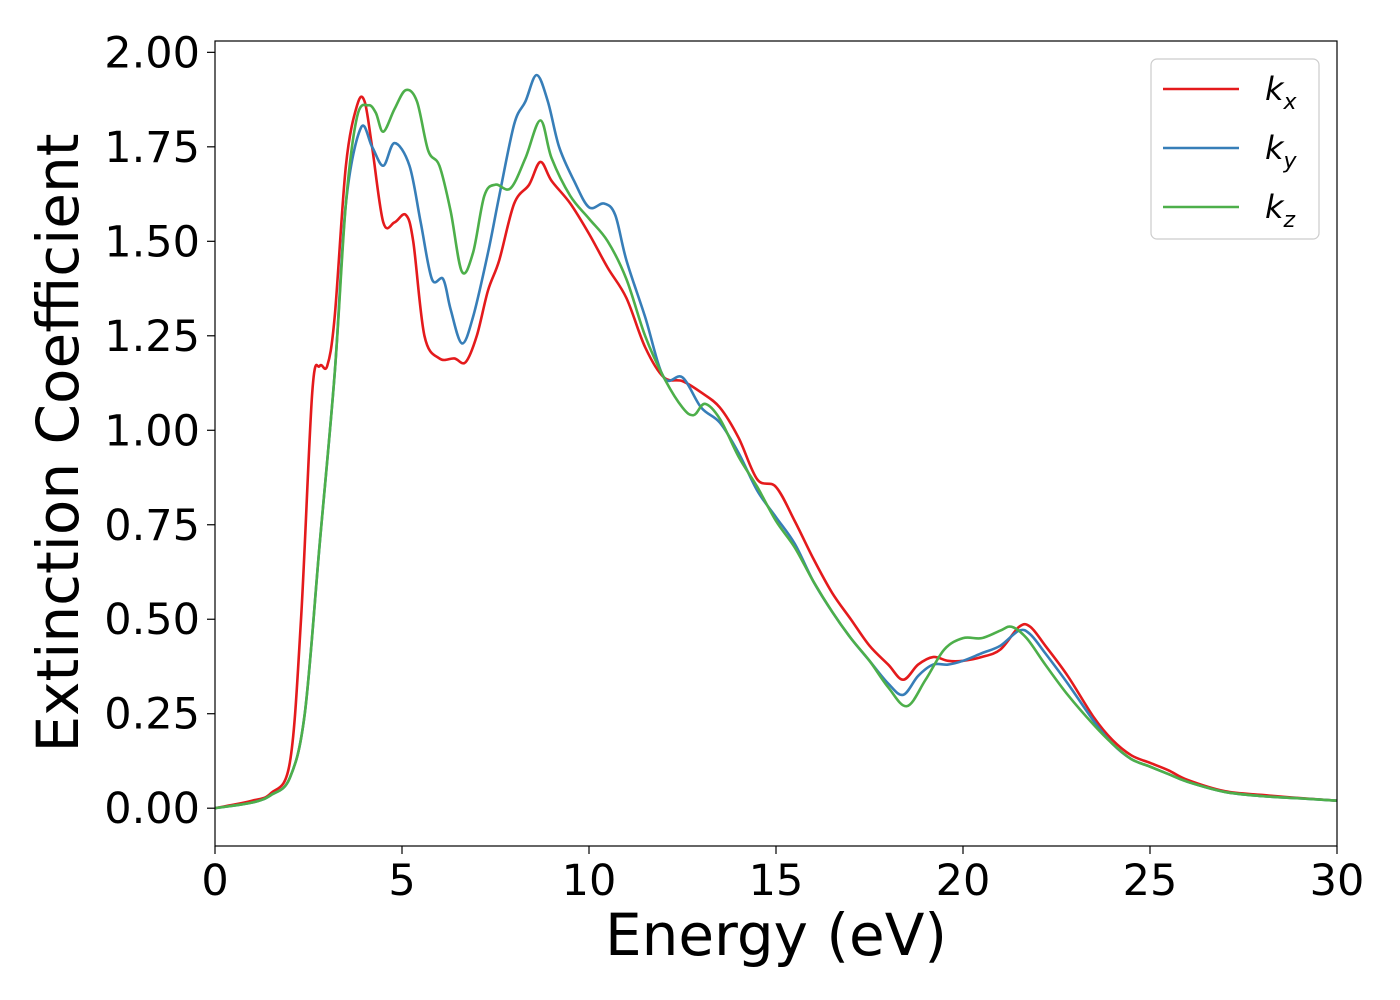  What do you see at coordinates (1280, 210) in the screenshot?
I see `legend-label-z: kz` at bounding box center [1280, 210].